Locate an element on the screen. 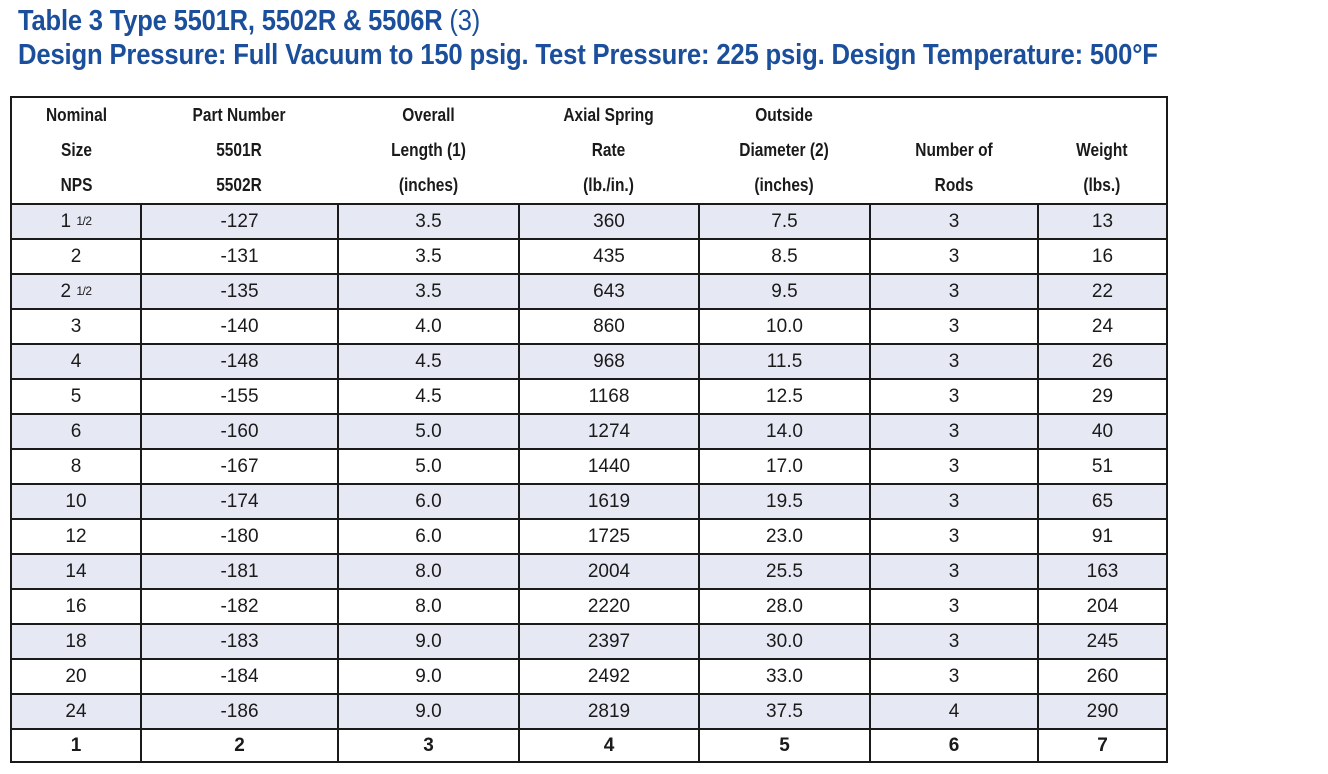 The height and width of the screenshot is (774, 1328). cell-value: -135 is located at coordinates (239, 291).